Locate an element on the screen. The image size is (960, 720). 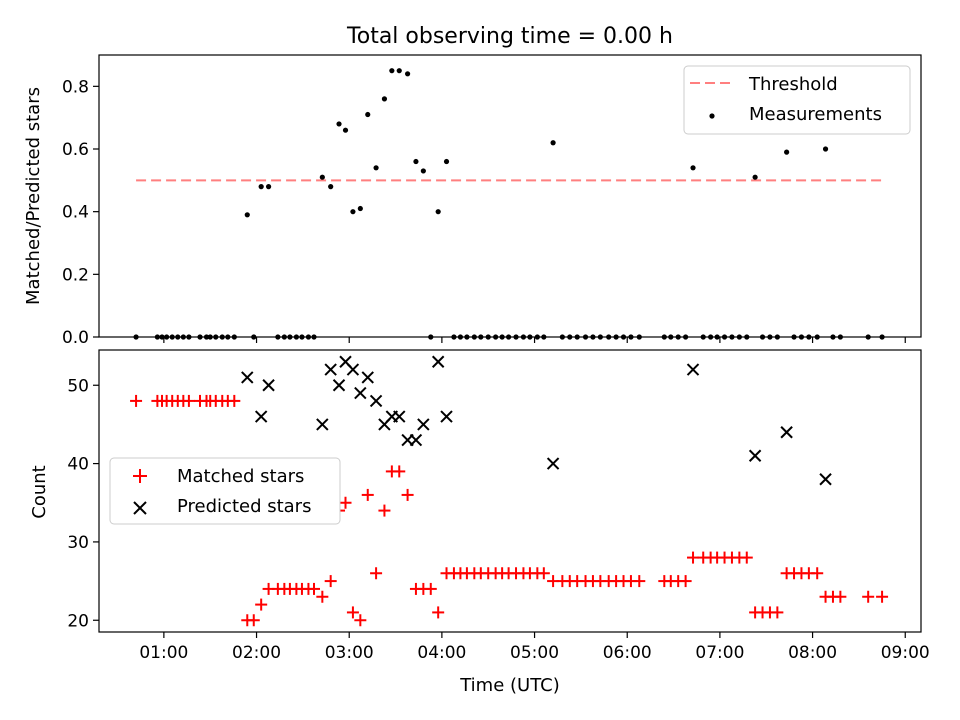
count-panel-ylabel: Count is located at coordinates (39, 491).